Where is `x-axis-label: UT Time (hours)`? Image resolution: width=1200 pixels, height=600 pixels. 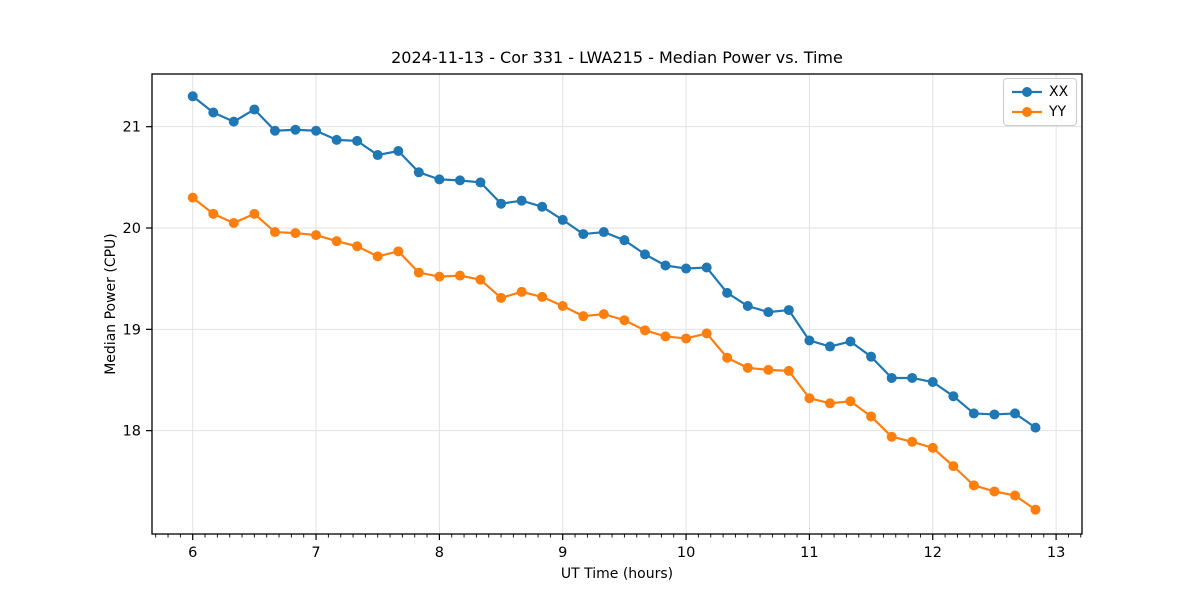 x-axis-label: UT Time (hours) is located at coordinates (617, 574).